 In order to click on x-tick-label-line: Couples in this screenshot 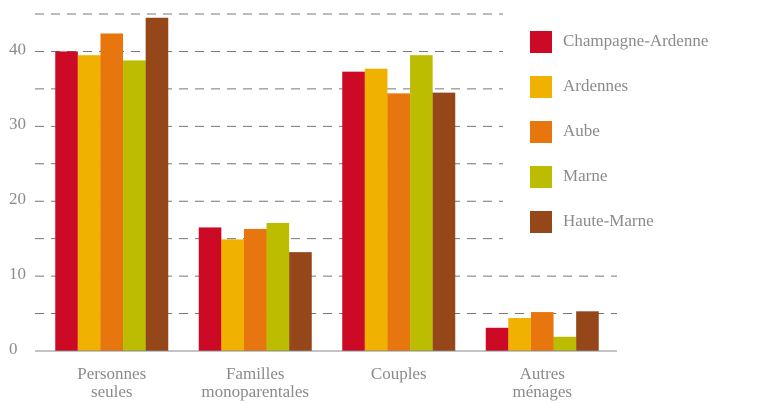, I will do `click(399, 373)`.